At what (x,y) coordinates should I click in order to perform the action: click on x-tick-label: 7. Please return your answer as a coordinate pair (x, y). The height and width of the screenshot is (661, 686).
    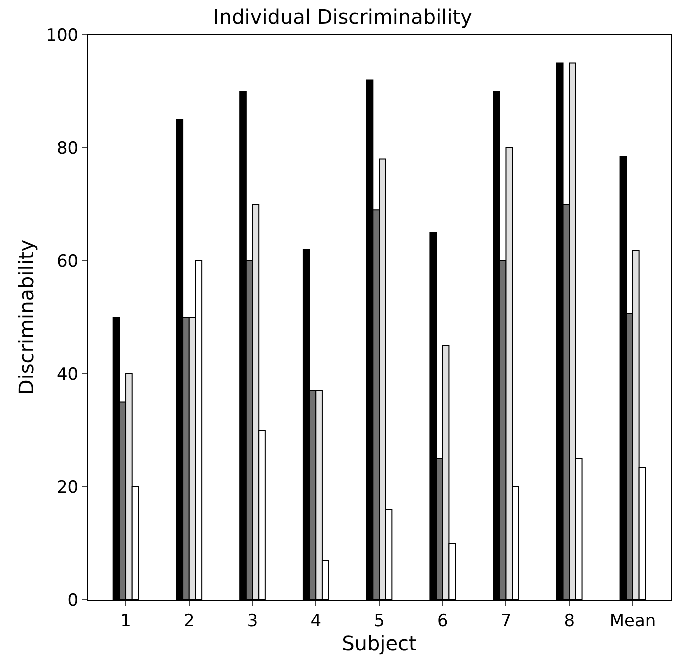
    Looking at the image, I should click on (506, 621).